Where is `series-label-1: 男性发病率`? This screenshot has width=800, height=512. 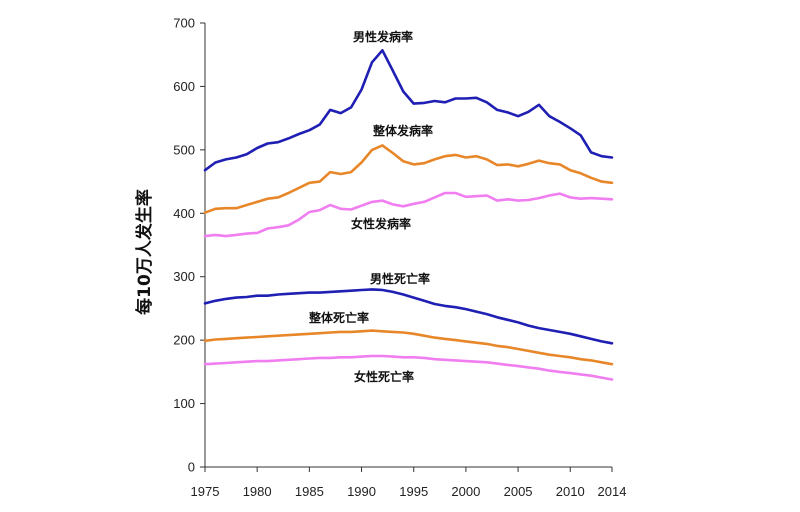 series-label-1: 男性发病率 is located at coordinates (383, 36).